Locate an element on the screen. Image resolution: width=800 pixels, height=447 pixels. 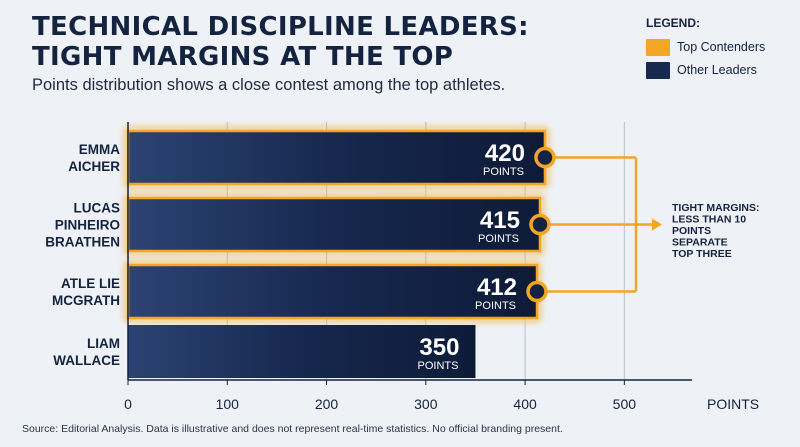
annotation-line-0: TIGHT MARGINS: is located at coordinates (716, 208).